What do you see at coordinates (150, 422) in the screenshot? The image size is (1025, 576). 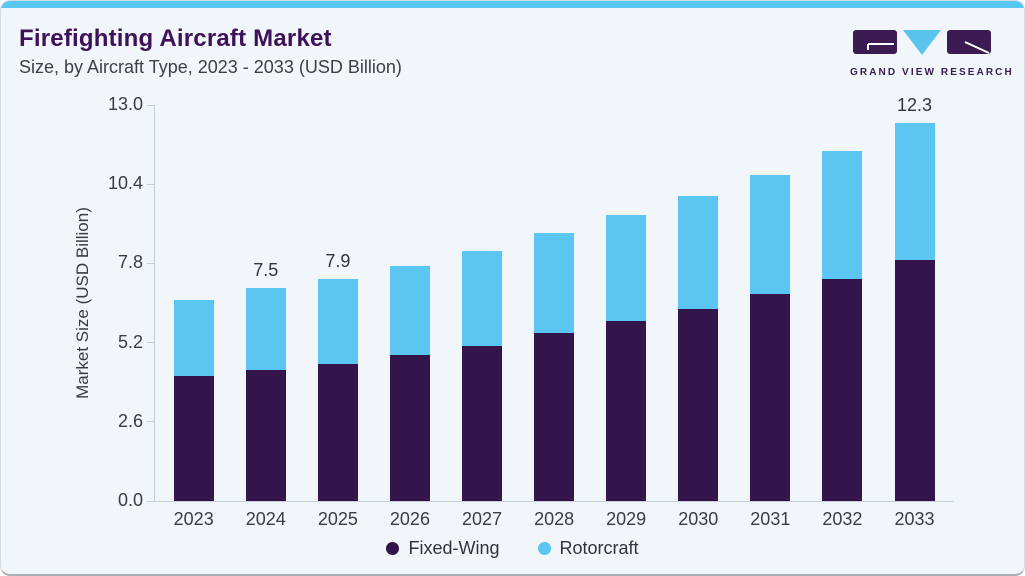 I see `y-tick-mark-2.6` at bounding box center [150, 422].